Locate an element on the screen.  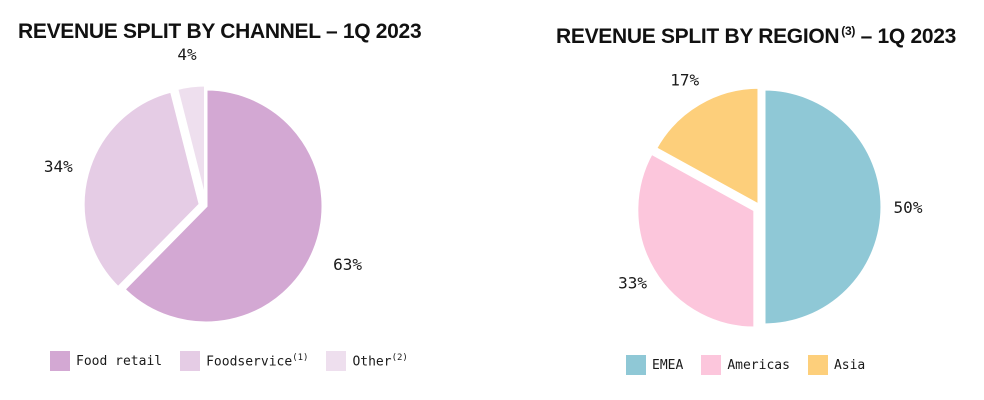
channel-legend: Food retail Foodservice(1) Other(2) is located at coordinates (238, 361).